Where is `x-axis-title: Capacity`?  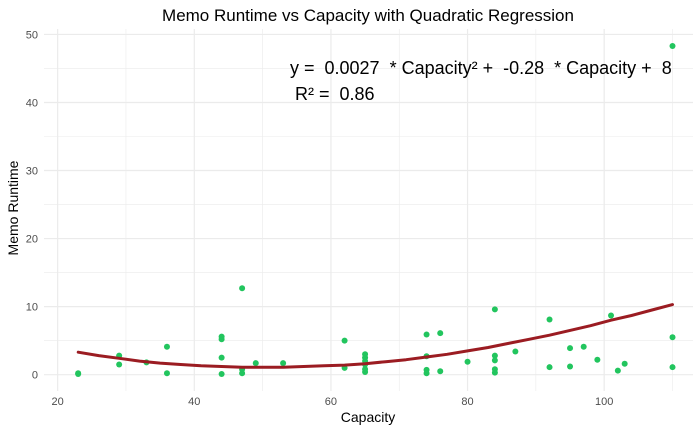 x-axis-title: Capacity is located at coordinates (368, 417).